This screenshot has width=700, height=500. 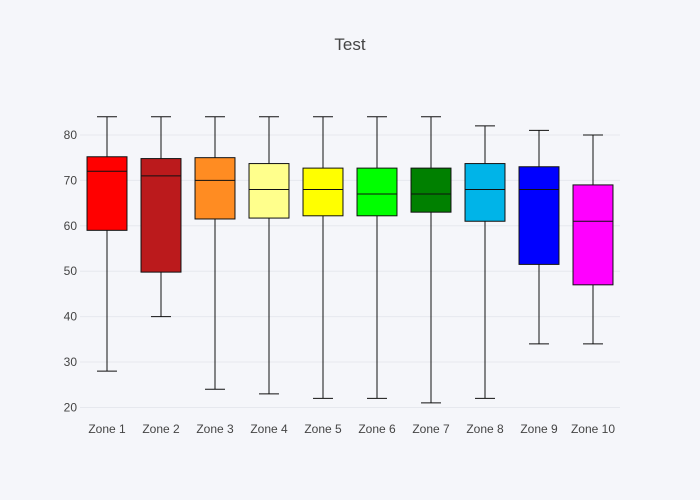 I want to click on y-axis-ticks: 20 30 40 50 60 70 80, so click(x=71, y=271).